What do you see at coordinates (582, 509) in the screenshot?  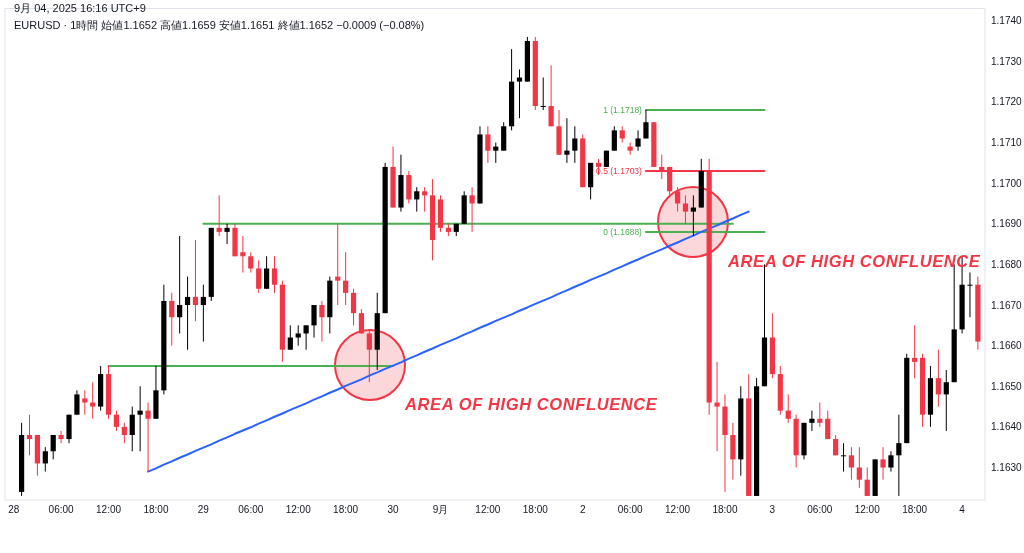 I see `x-tick-label: 2` at bounding box center [582, 509].